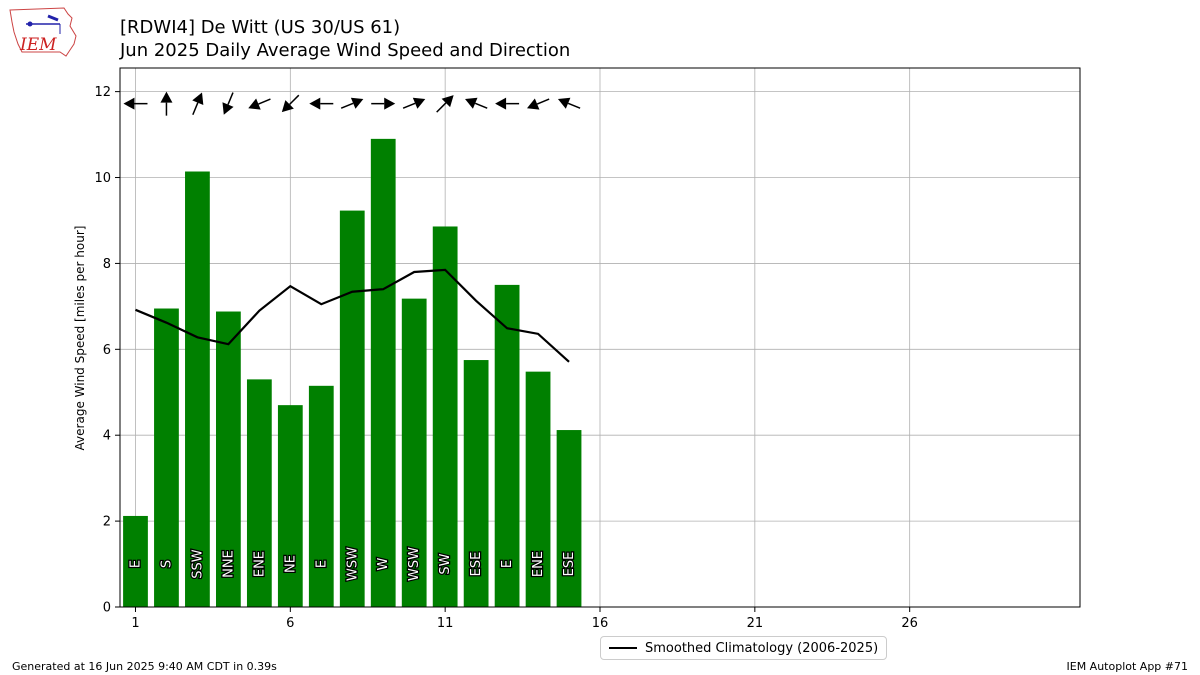 The image size is (1200, 675). I want to click on chart-title-station: [RDWI4] De Witt (US 30/US 61), so click(260, 27).